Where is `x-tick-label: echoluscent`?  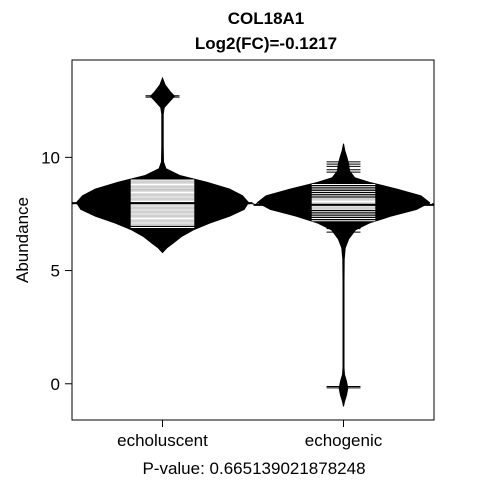 x-tick-label: echoluscent is located at coordinates (162, 440).